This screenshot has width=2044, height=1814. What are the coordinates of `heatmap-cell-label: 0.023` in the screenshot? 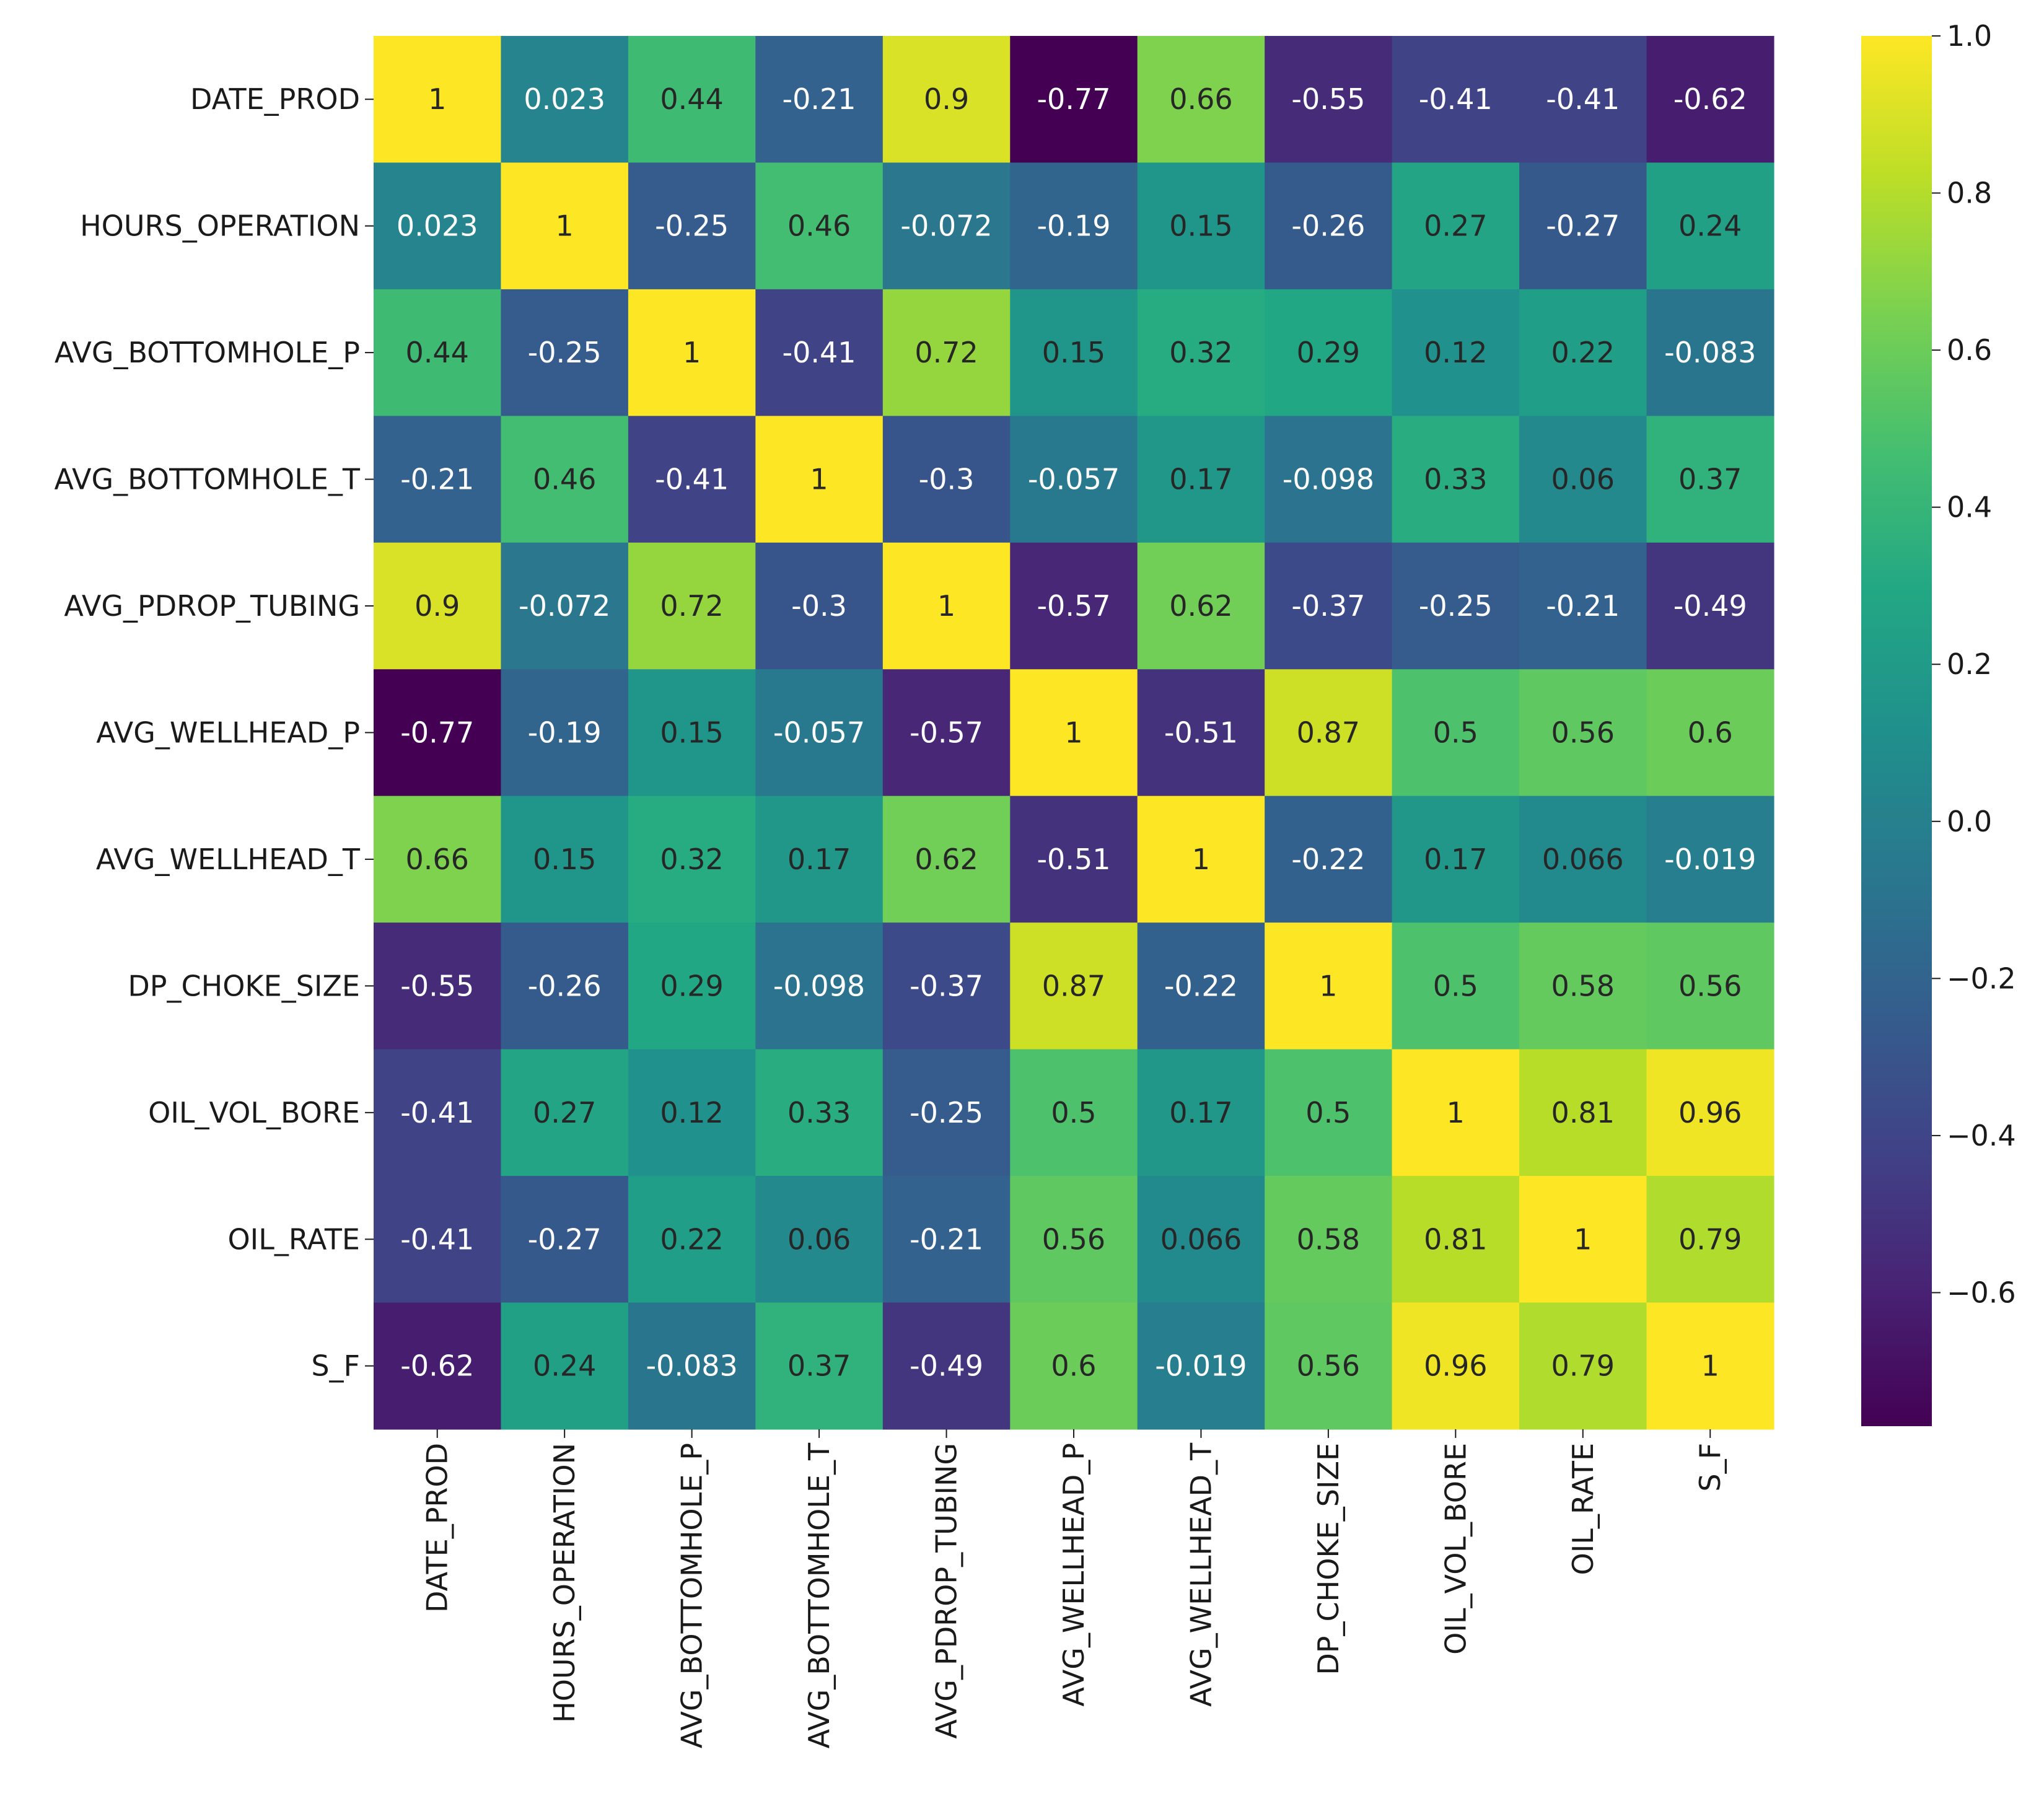 It's located at (564, 99).